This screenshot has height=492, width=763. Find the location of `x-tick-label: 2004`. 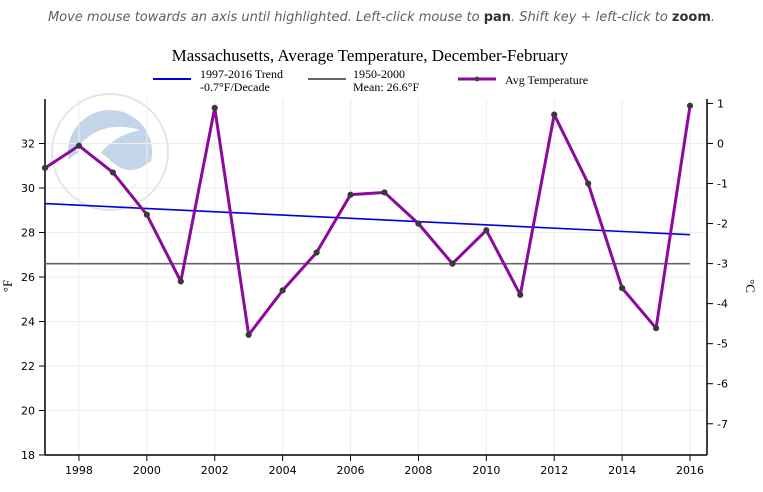

x-tick-label: 2004 is located at coordinates (283, 470).